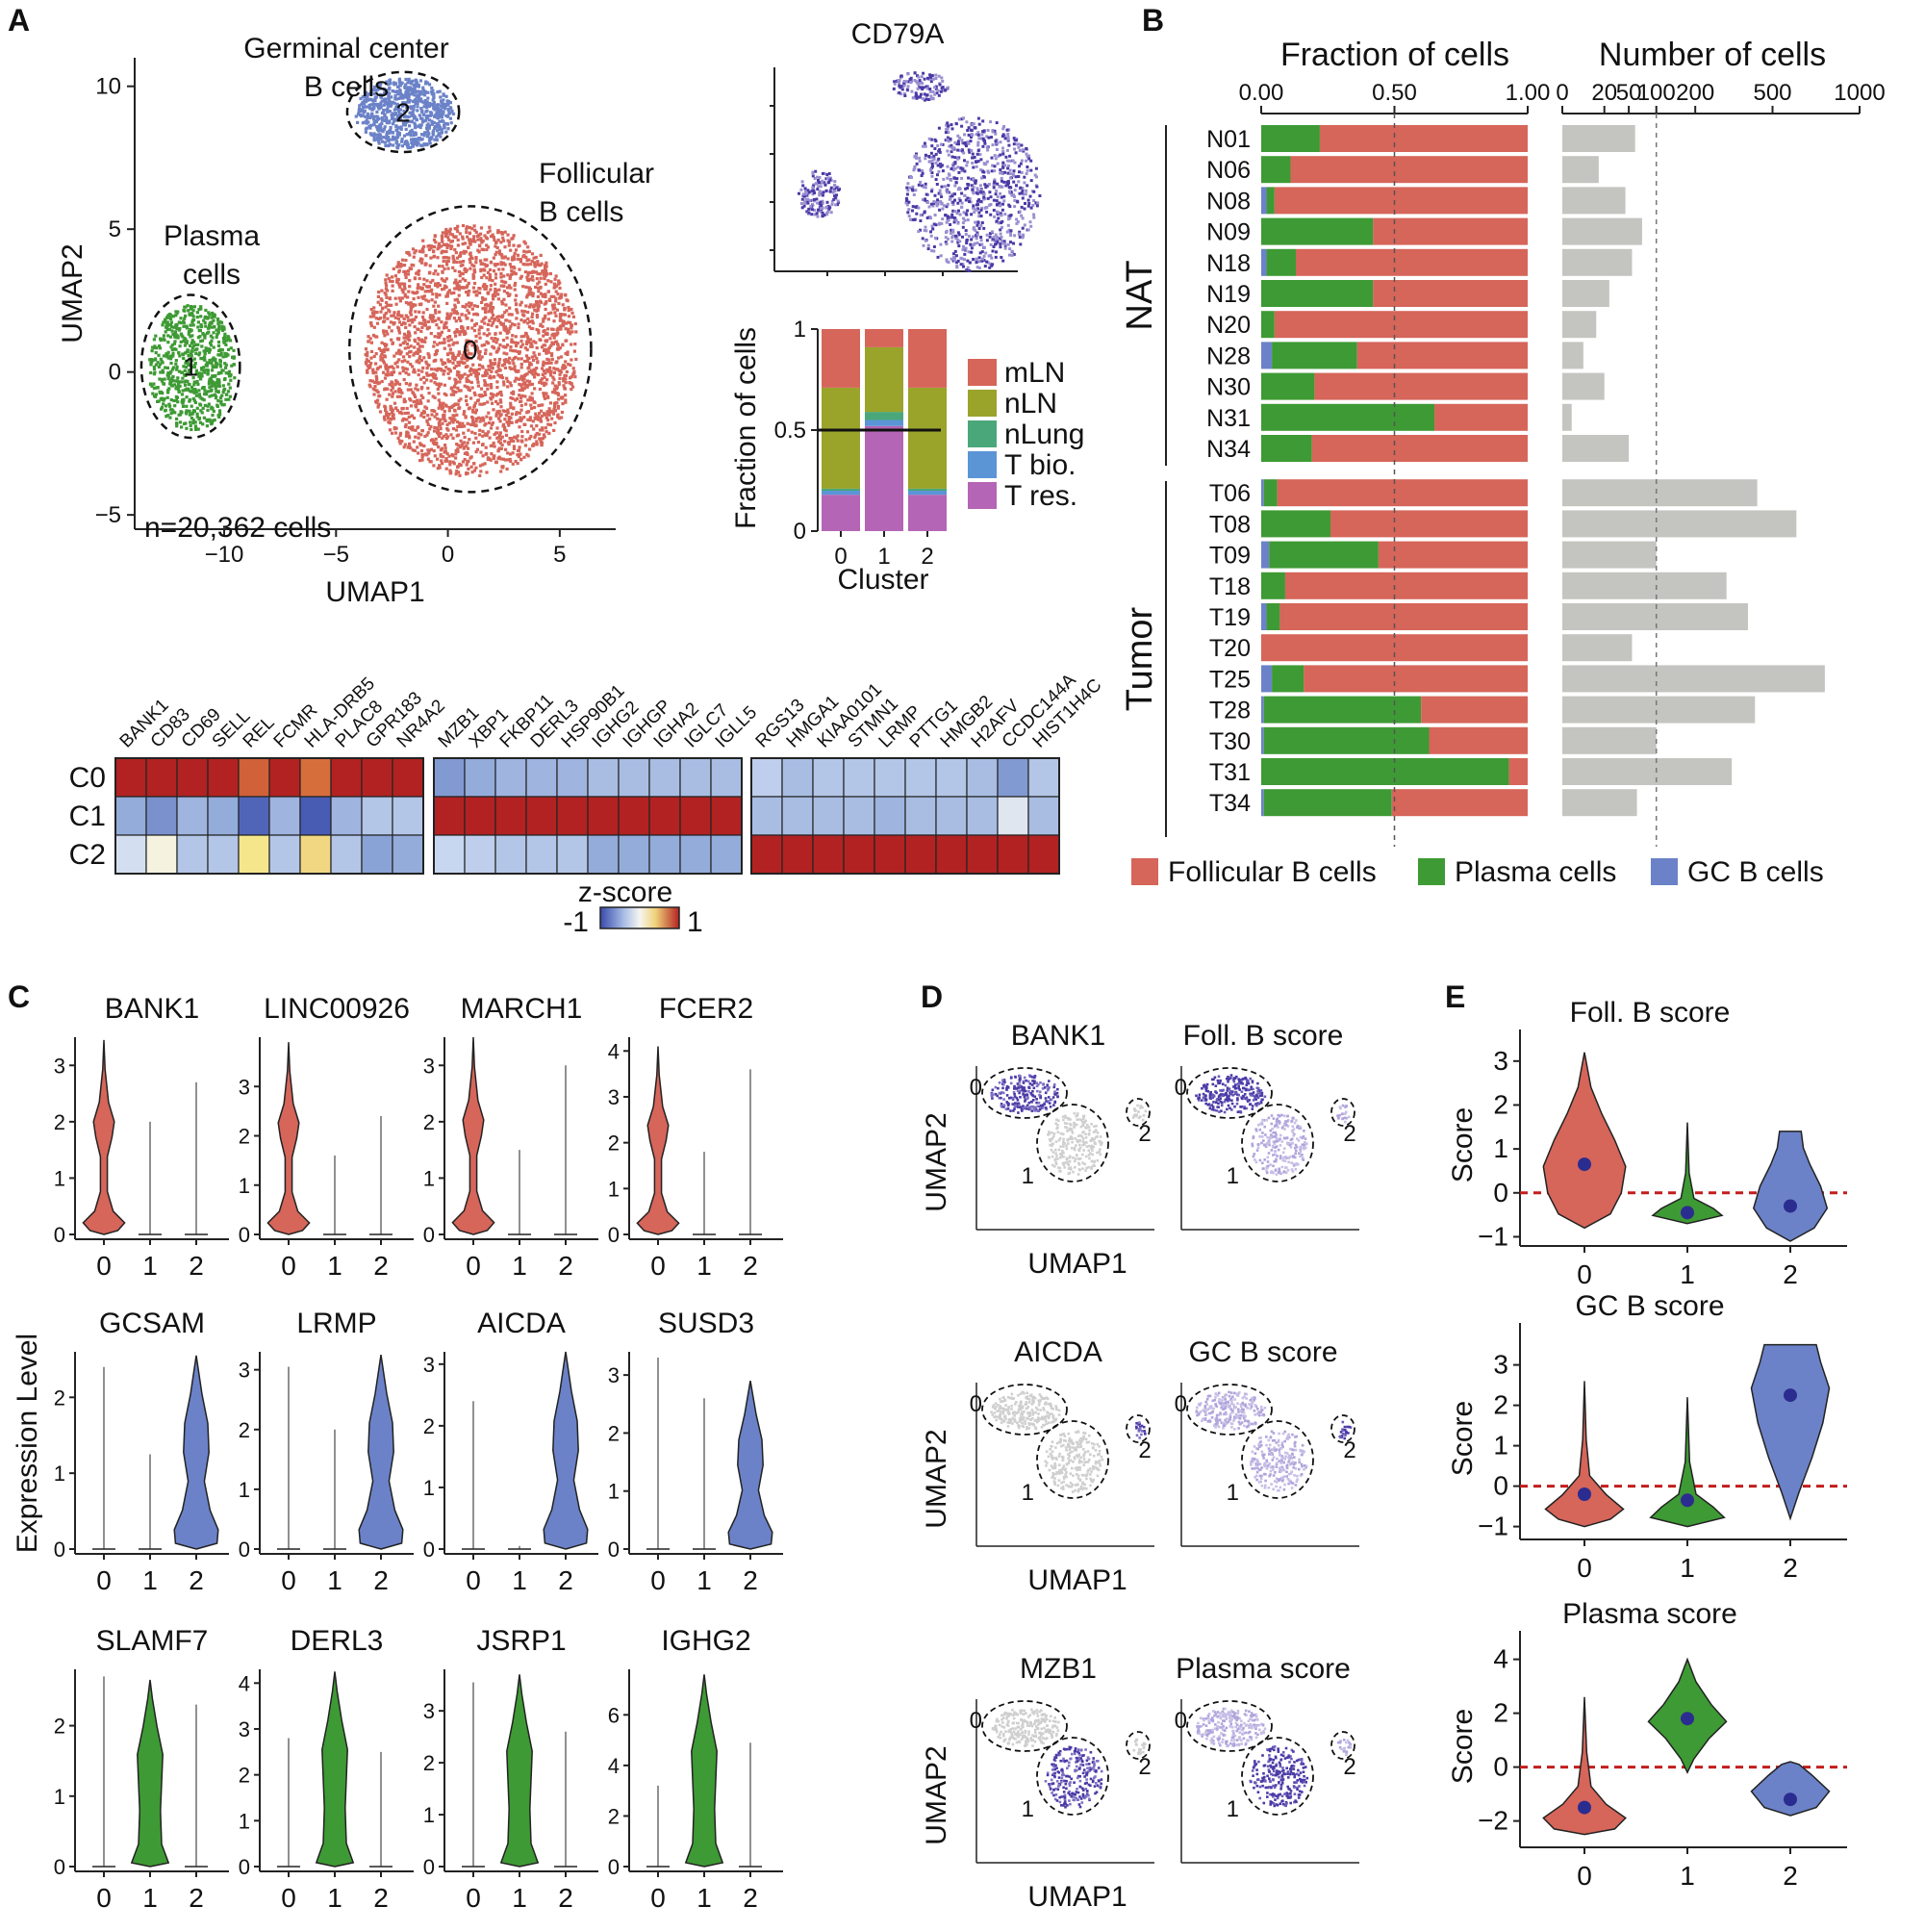 The image size is (1925, 1932). I want to click on cluster-0-name: Follicular, so click(596, 174).